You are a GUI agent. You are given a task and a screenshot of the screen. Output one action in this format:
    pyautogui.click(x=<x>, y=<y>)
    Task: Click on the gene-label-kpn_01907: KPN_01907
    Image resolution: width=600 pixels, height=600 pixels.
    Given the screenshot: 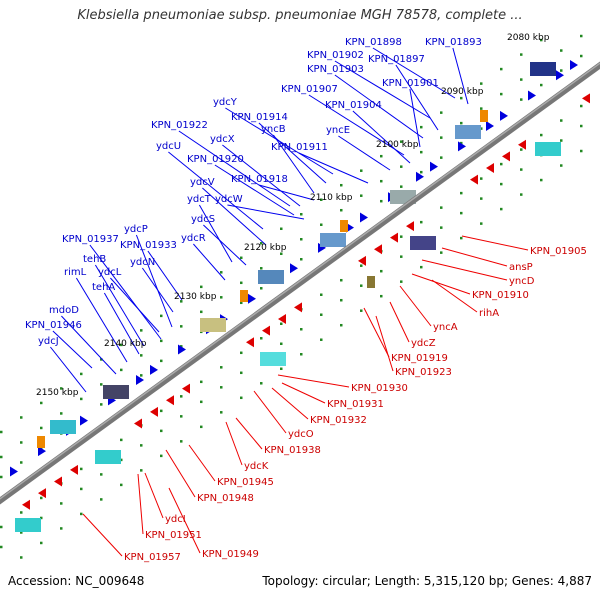 What is the action you would take?
    pyautogui.click(x=309, y=89)
    